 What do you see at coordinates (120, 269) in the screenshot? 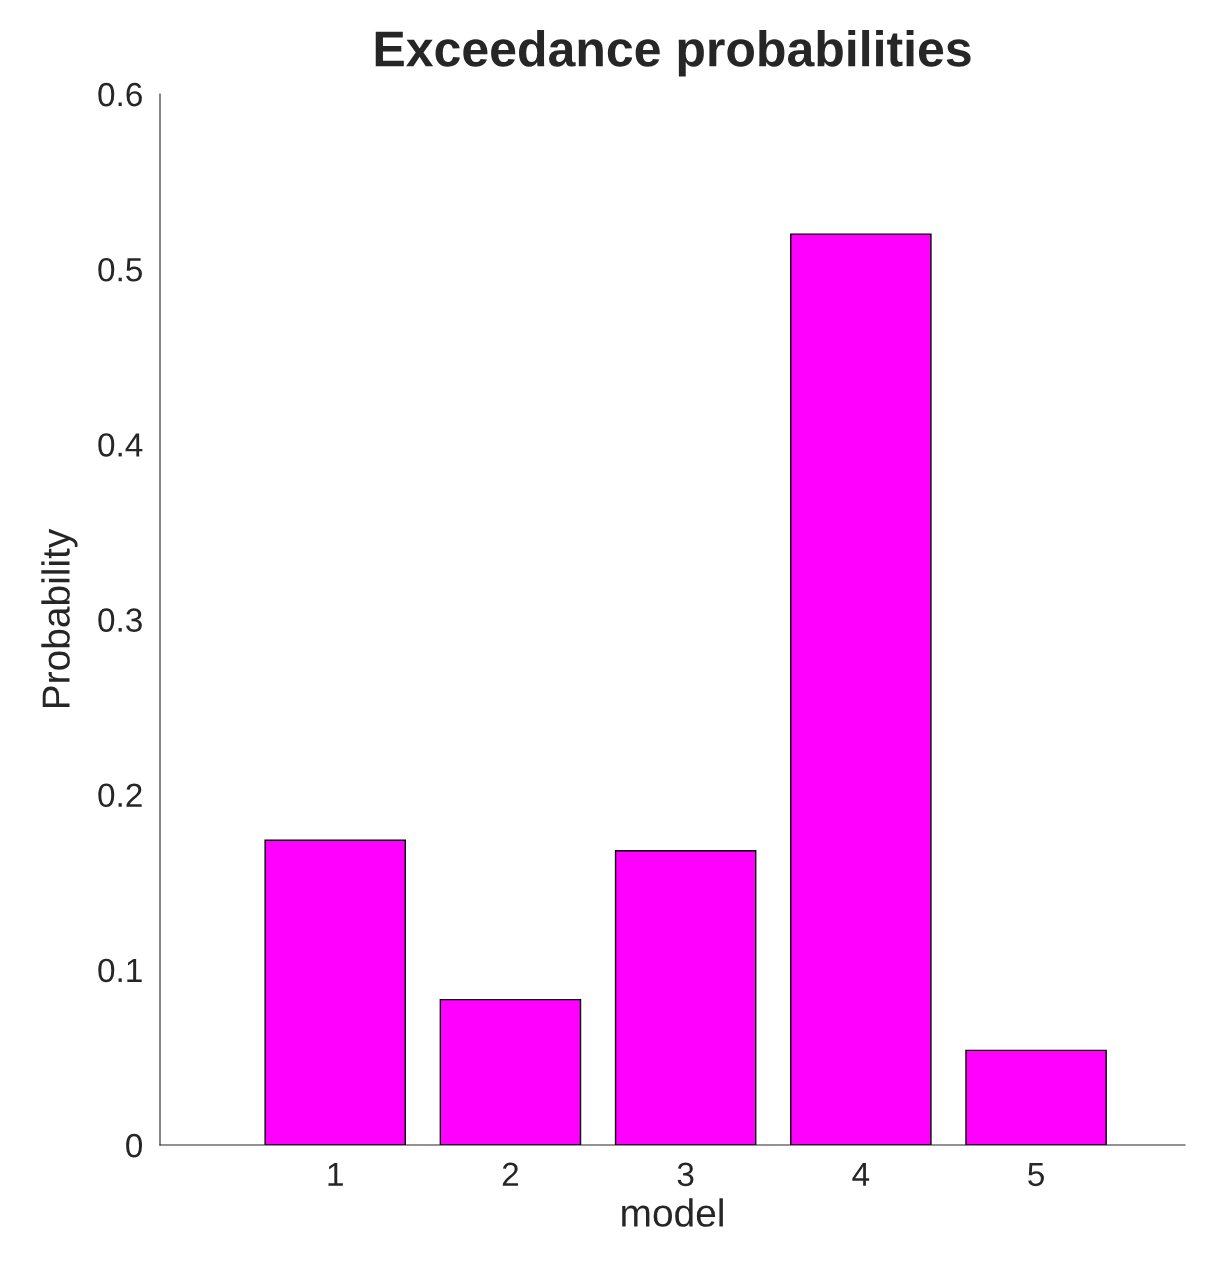
I see `y-tick-label: 0.5` at bounding box center [120, 269].